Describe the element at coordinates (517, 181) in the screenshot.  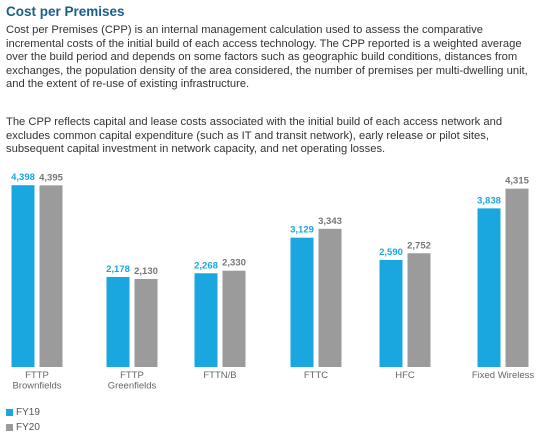
I see `data-label-fy20-5: 4,315` at that location.